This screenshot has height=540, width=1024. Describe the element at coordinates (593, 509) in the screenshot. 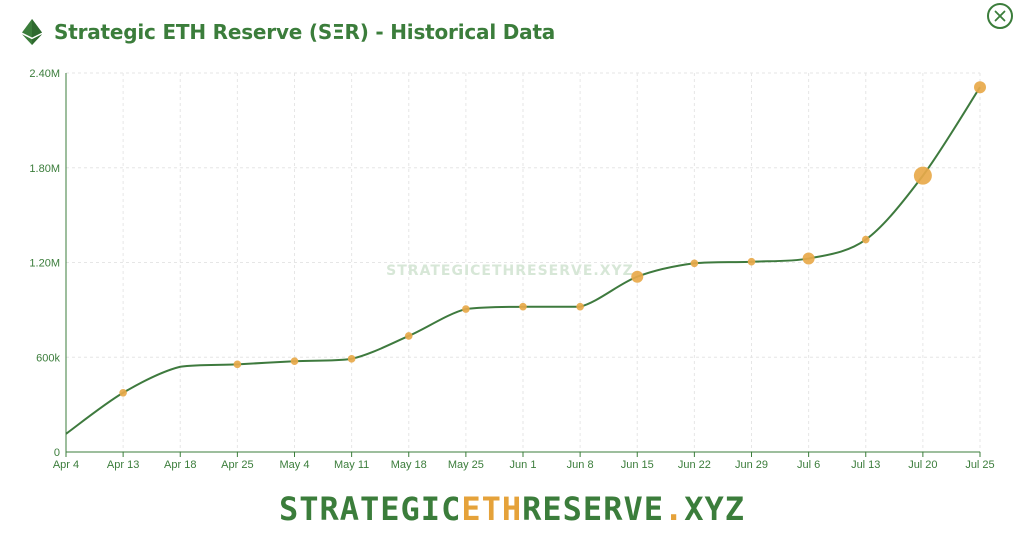

I see `footer-logo-reserve: RESERVE` at that location.